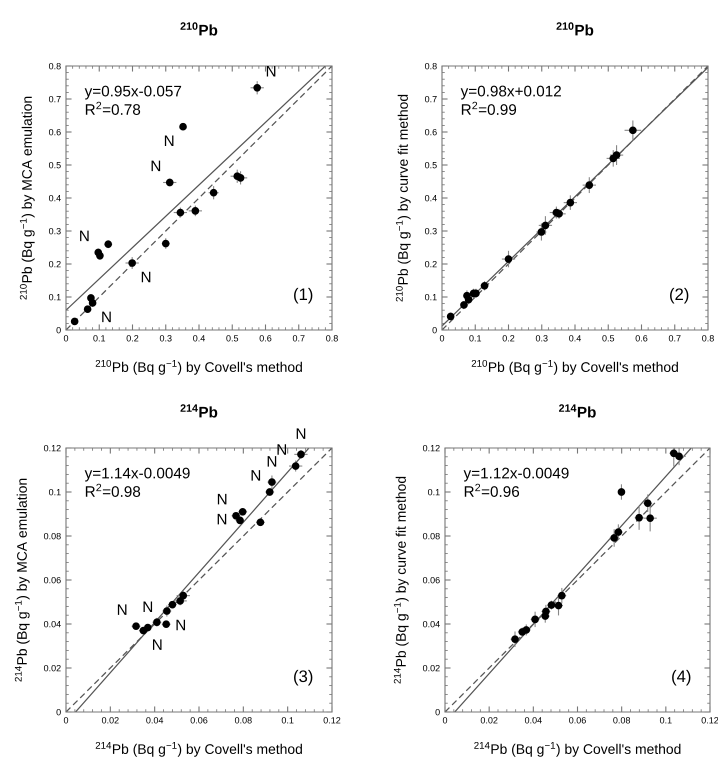 The image size is (718, 771). What do you see at coordinates (642, 338) in the screenshot?
I see `x-tick-label: 0.6` at bounding box center [642, 338].